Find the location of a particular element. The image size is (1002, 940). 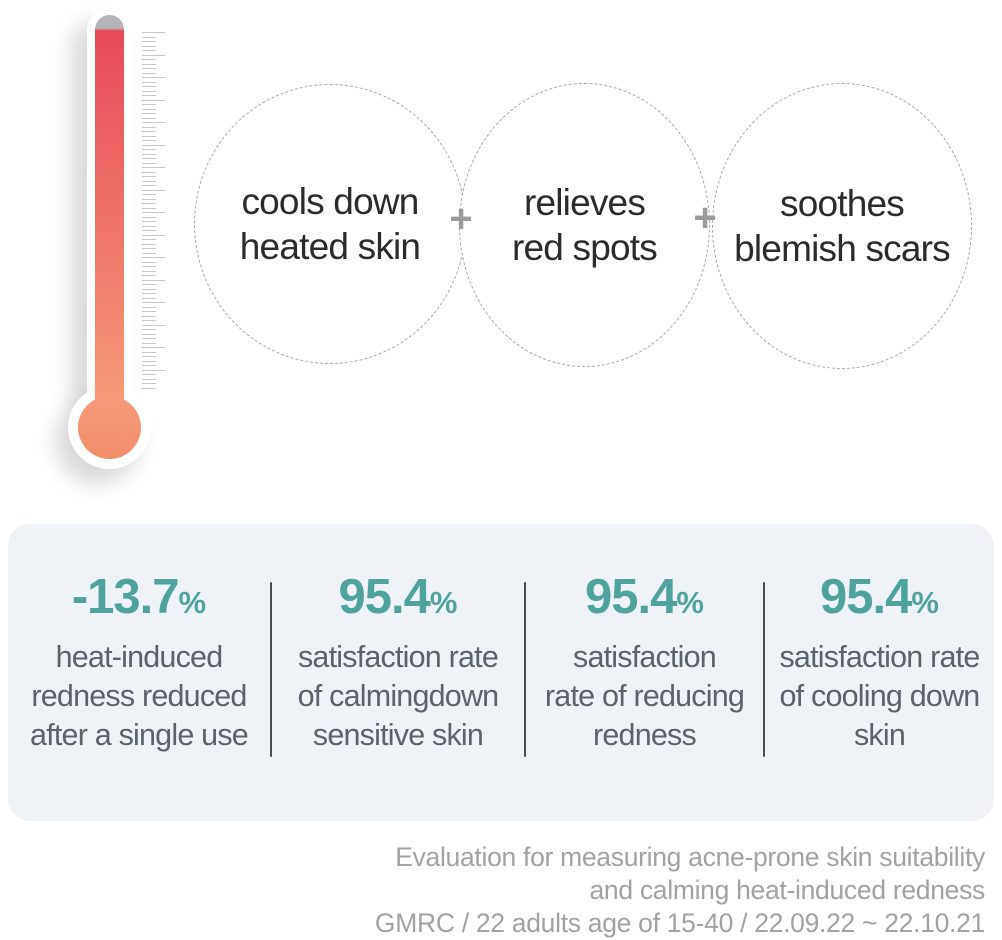

stat-label-line: after a single use is located at coordinates (139, 735).